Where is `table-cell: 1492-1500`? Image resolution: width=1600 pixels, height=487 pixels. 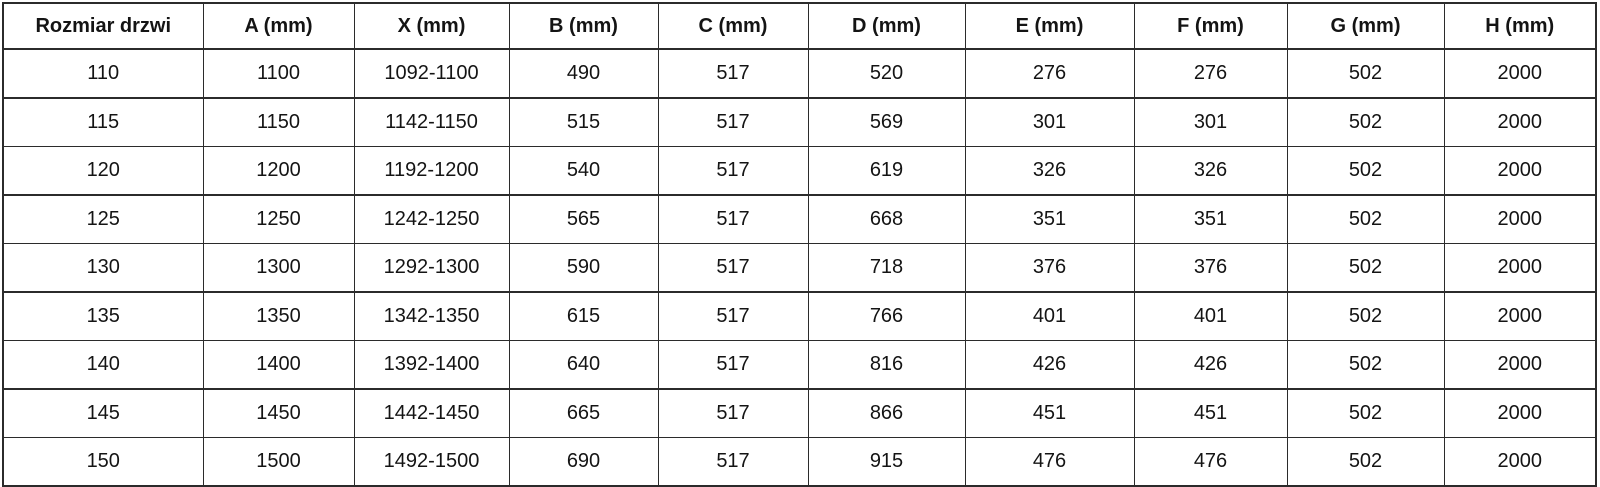 table-cell: 1492-1500 is located at coordinates (431, 462).